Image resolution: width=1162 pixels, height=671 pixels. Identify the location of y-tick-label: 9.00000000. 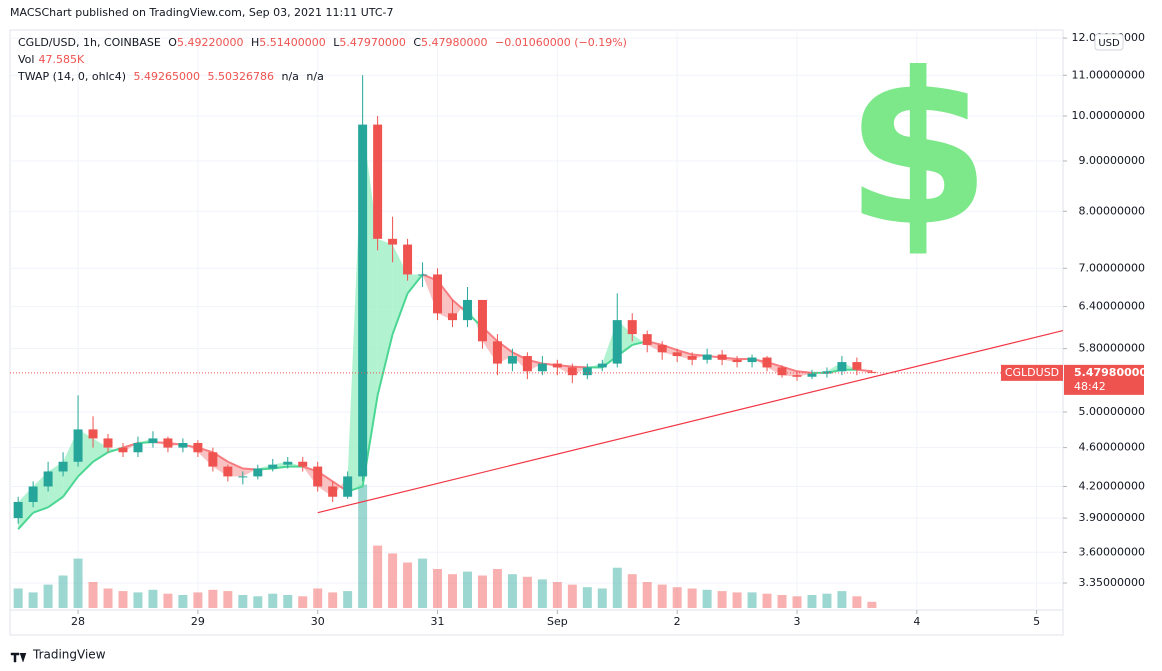
(1112, 160).